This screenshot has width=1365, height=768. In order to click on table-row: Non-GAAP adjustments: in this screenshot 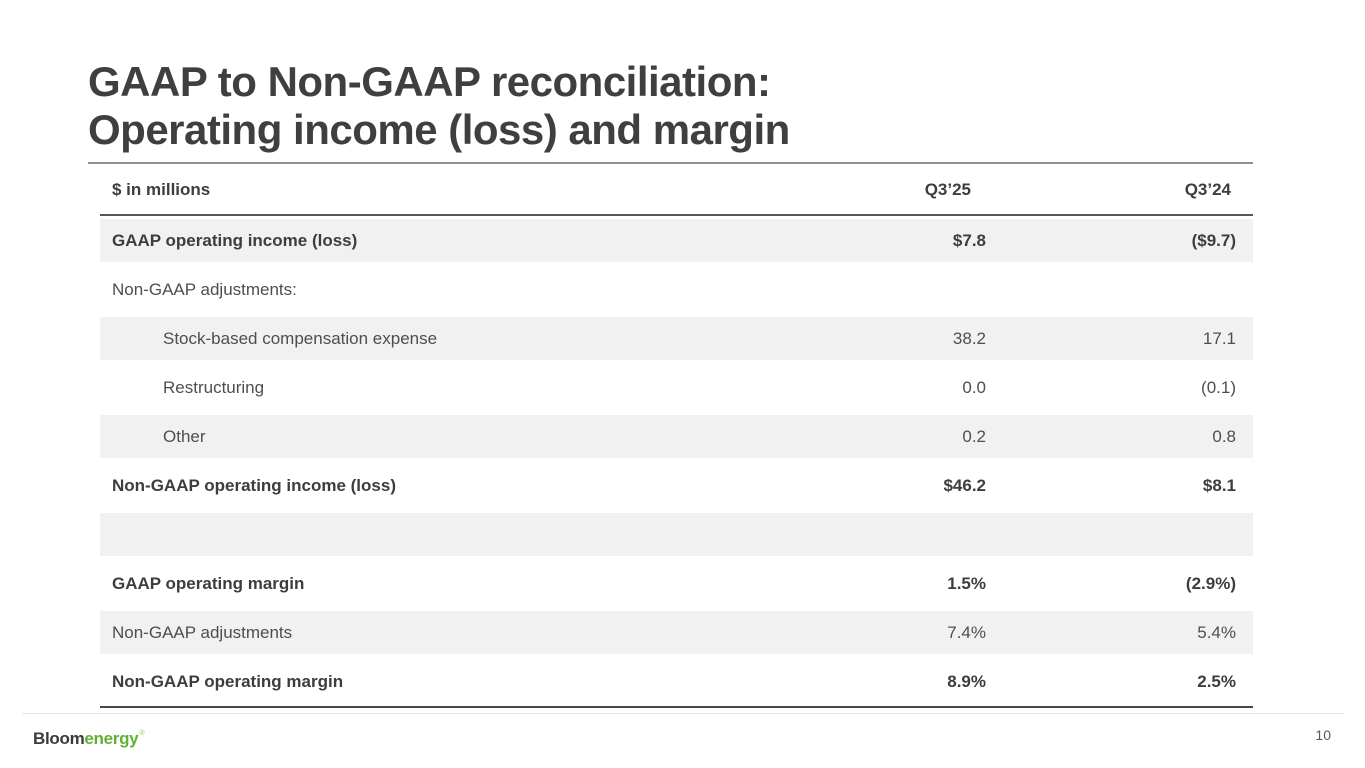, I will do `click(676, 289)`.